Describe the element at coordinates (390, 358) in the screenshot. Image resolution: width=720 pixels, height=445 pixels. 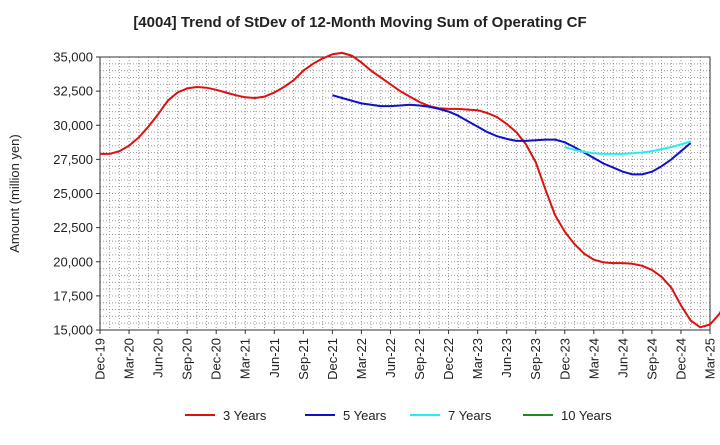
I see `x-tick-label: Jun-22` at that location.